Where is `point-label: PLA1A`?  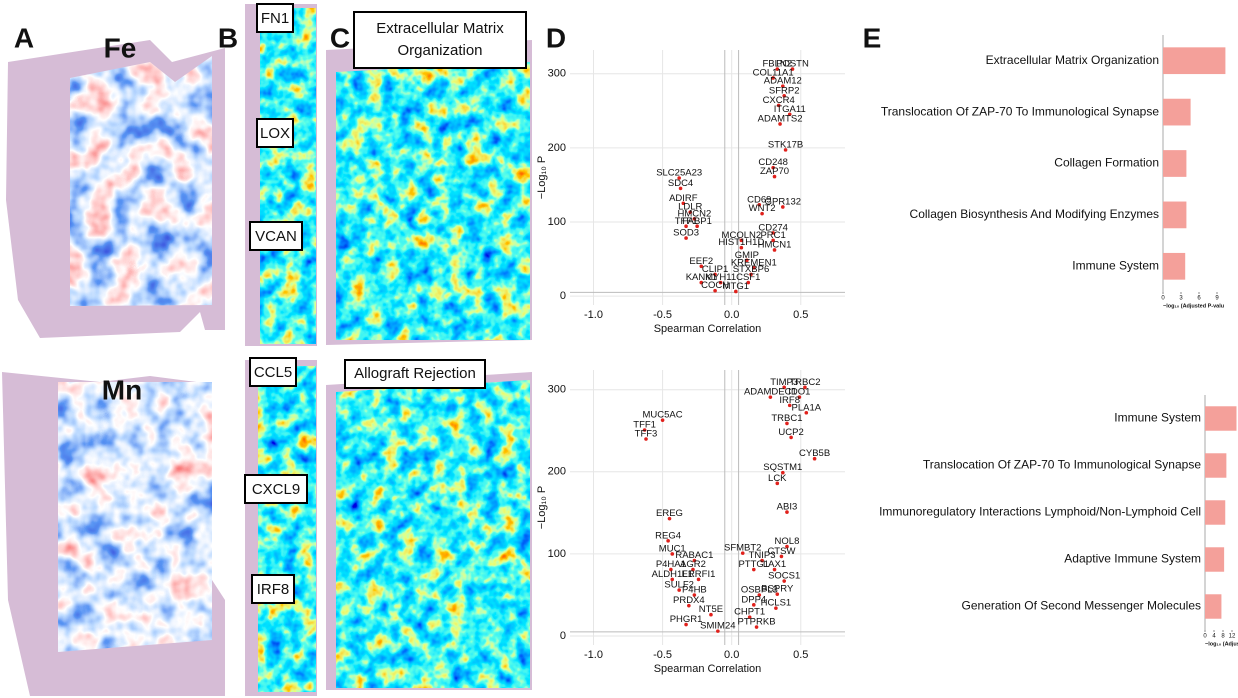 point-label: PLA1A is located at coordinates (807, 407).